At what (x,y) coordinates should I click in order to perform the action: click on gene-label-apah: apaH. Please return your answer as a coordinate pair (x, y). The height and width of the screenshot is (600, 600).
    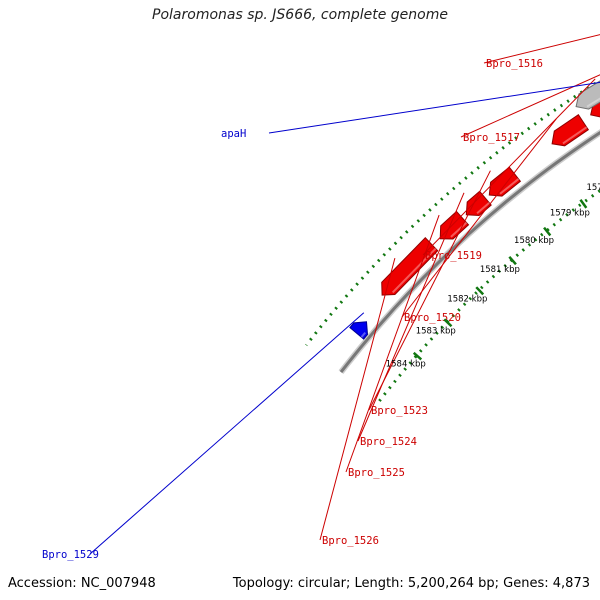
    Looking at the image, I should click on (233, 134).